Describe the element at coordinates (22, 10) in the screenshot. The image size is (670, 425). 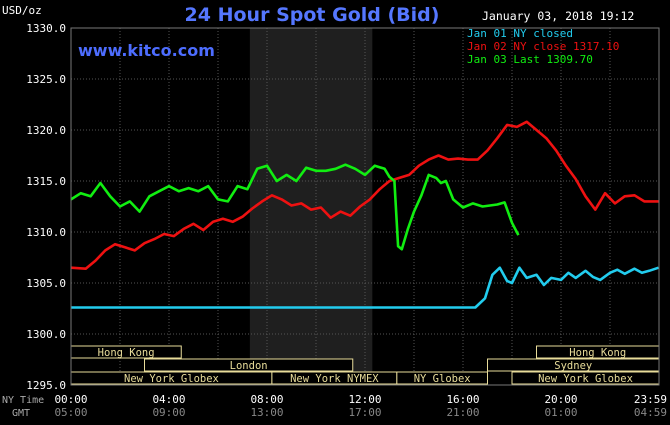
I see `units-label: USD/oz` at that location.